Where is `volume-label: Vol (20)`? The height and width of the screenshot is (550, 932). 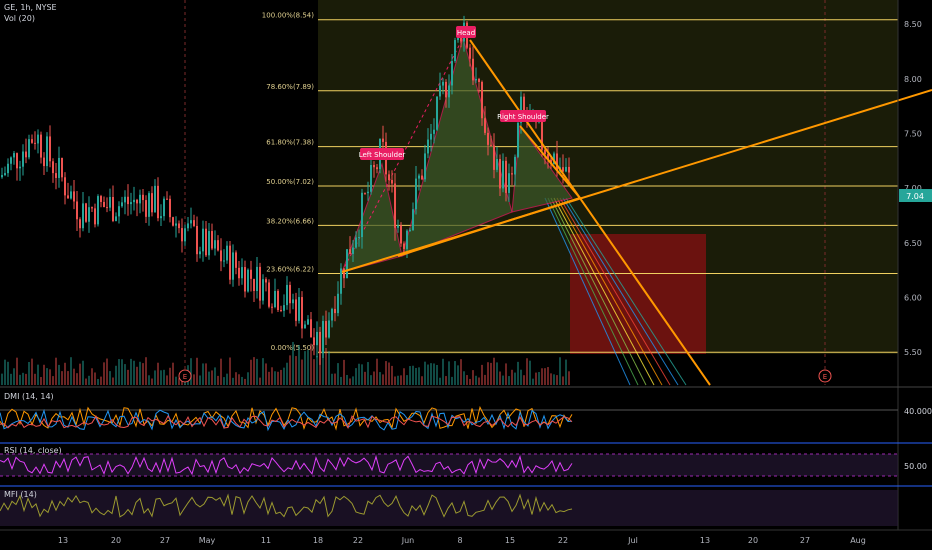 volume-label: Vol (20) is located at coordinates (19, 18).